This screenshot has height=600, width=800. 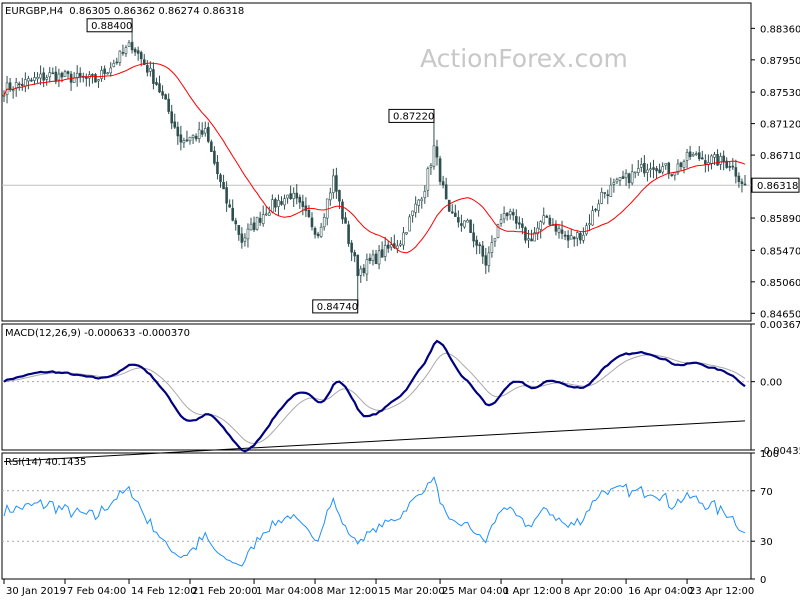 I want to click on price-tick-label: 0.85060, so click(x=780, y=283).